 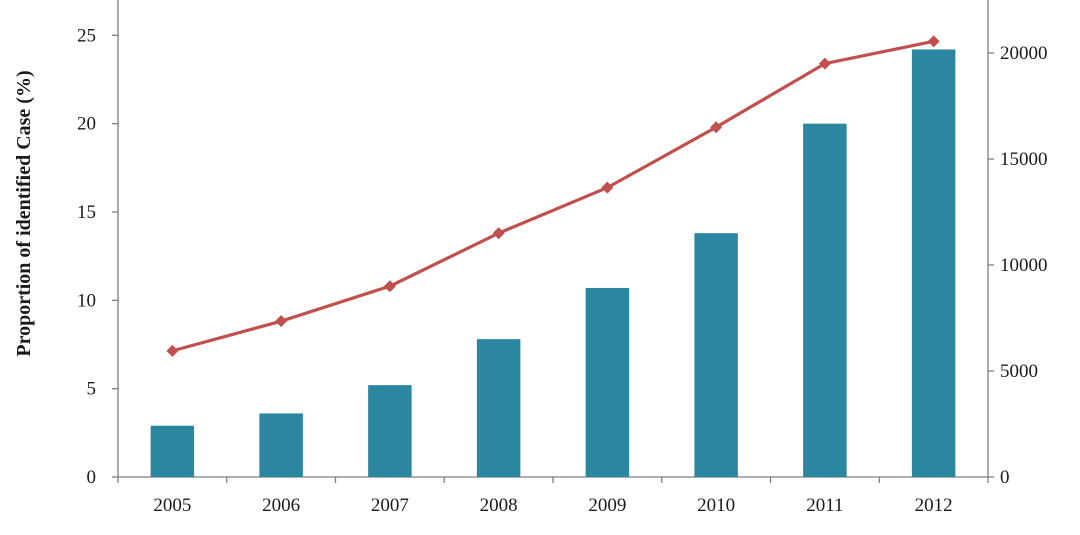 I want to click on x-tick-label: 2007, so click(x=390, y=505).